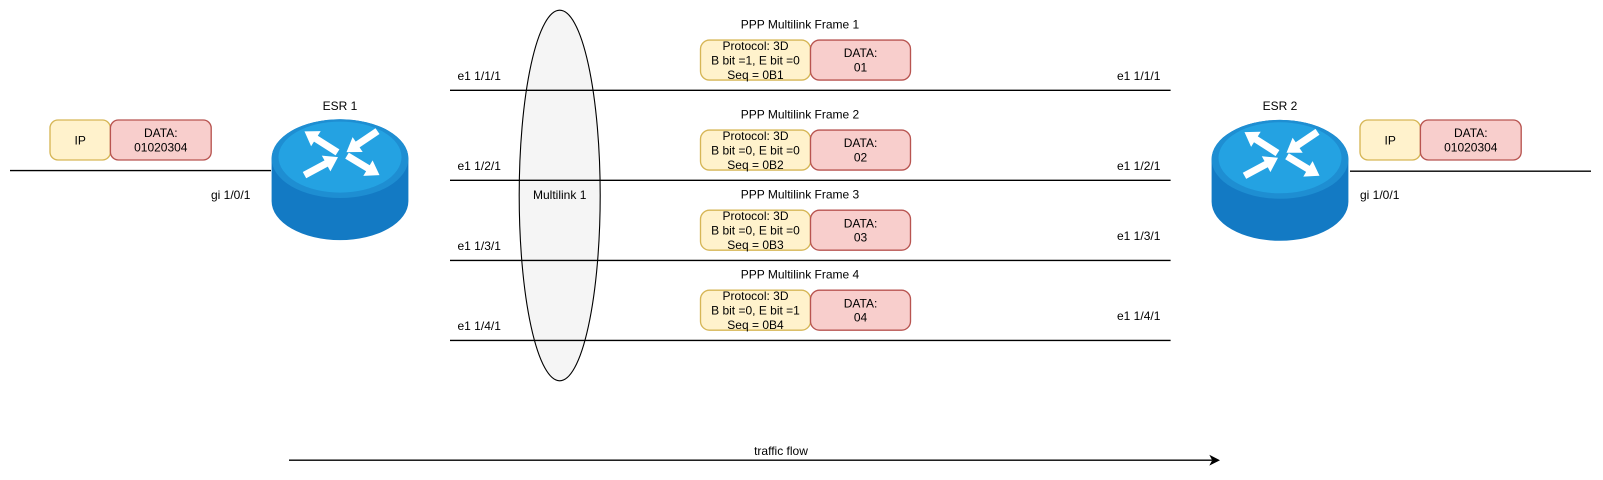 The image size is (1603, 480). I want to click on svg-text: 04, so click(861, 318).